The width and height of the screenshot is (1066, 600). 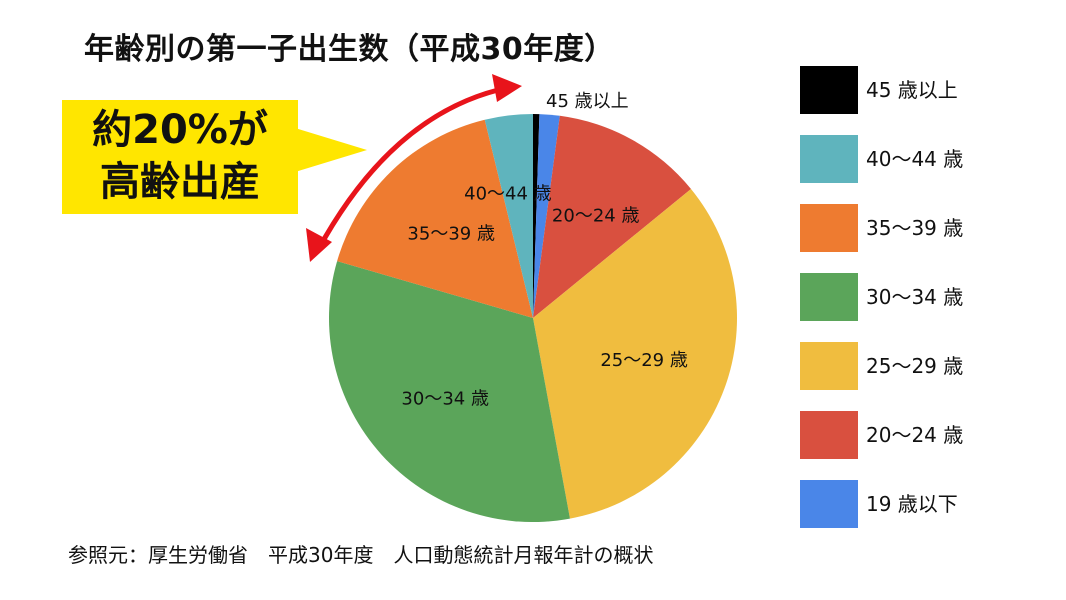 What do you see at coordinates (915, 159) in the screenshot?
I see `legend-label: 40～44 歳` at bounding box center [915, 159].